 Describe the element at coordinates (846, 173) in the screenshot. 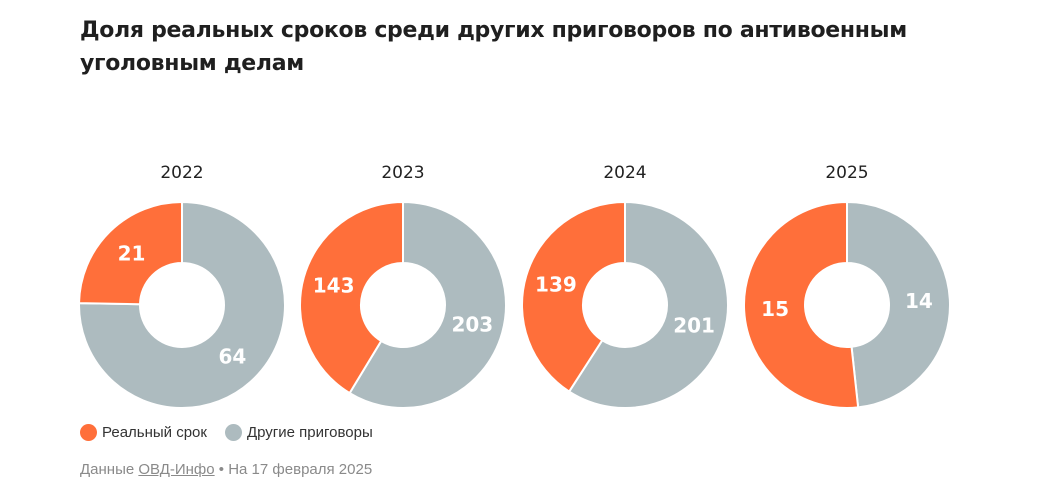

I see `year-label: 2025` at that location.